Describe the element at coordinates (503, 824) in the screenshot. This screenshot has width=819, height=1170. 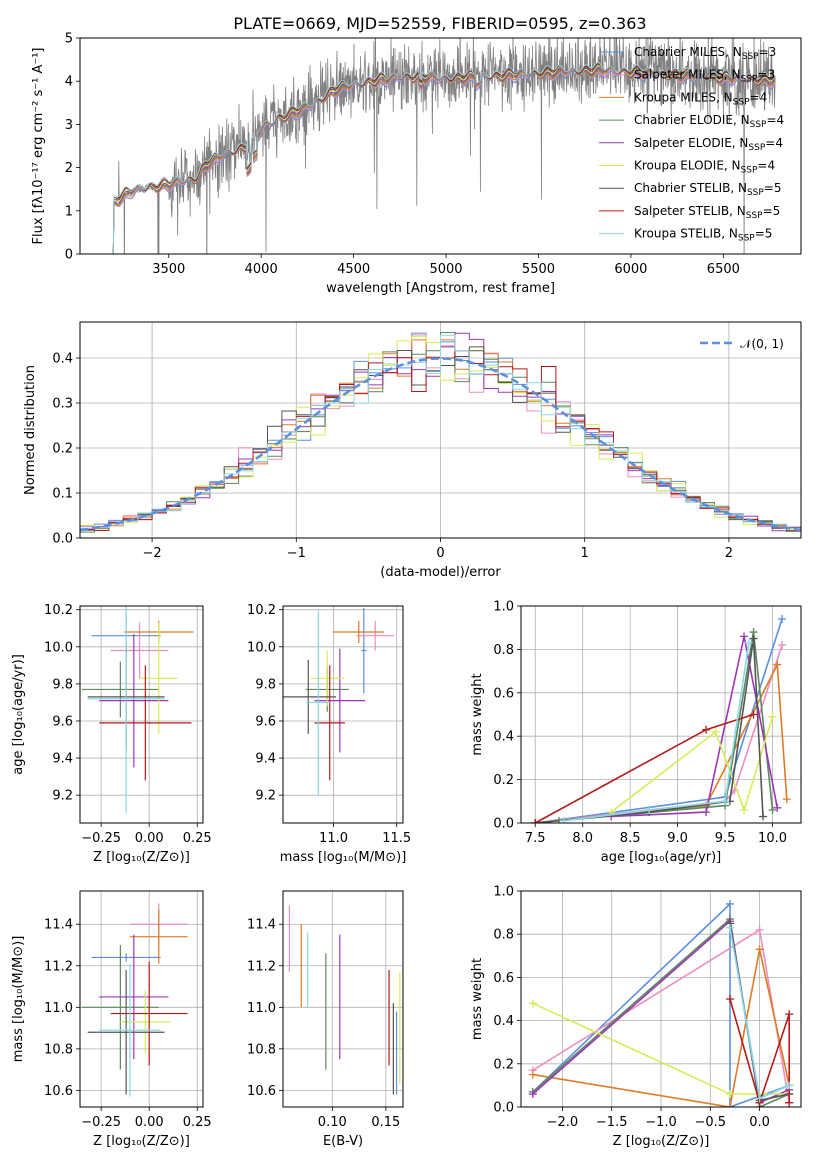
I see `weight-vs-age-ytick-label: 0.0` at that location.